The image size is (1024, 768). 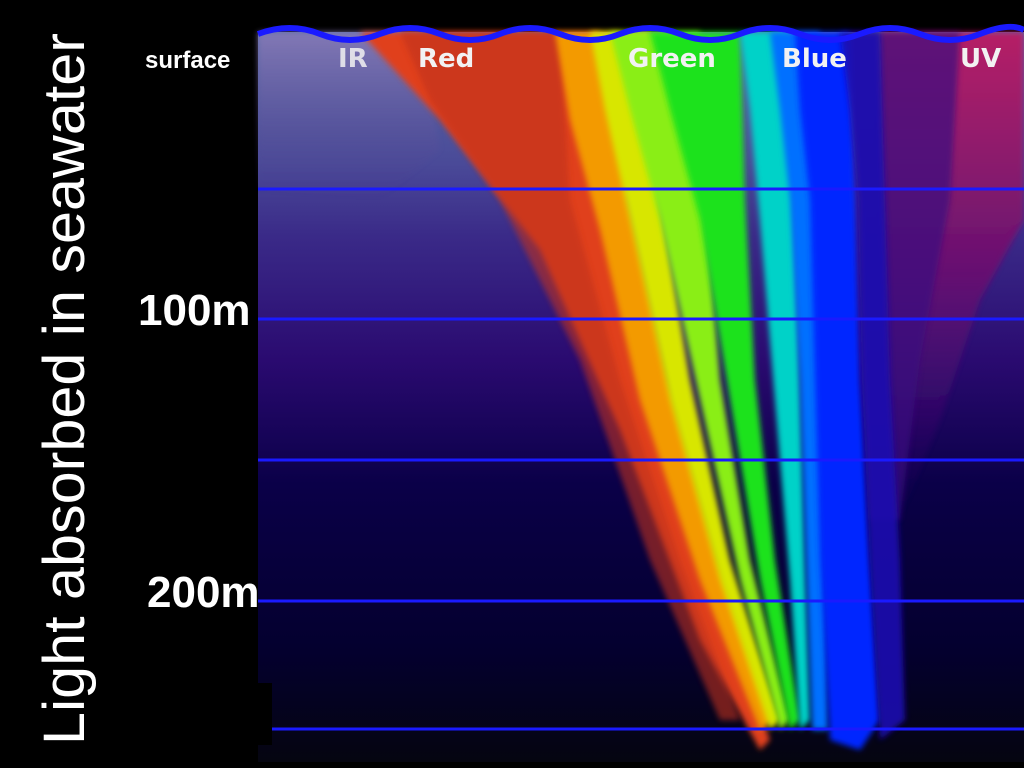 What do you see at coordinates (203, 592) in the screenshot?
I see `depth-label-200m: 200m` at bounding box center [203, 592].